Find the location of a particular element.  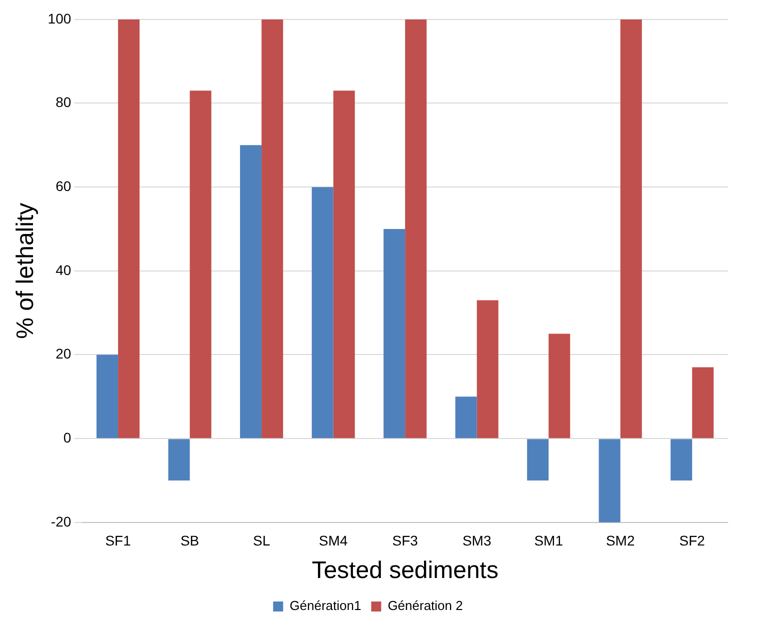

y-tick-label: 100 is located at coordinates (60, 18).